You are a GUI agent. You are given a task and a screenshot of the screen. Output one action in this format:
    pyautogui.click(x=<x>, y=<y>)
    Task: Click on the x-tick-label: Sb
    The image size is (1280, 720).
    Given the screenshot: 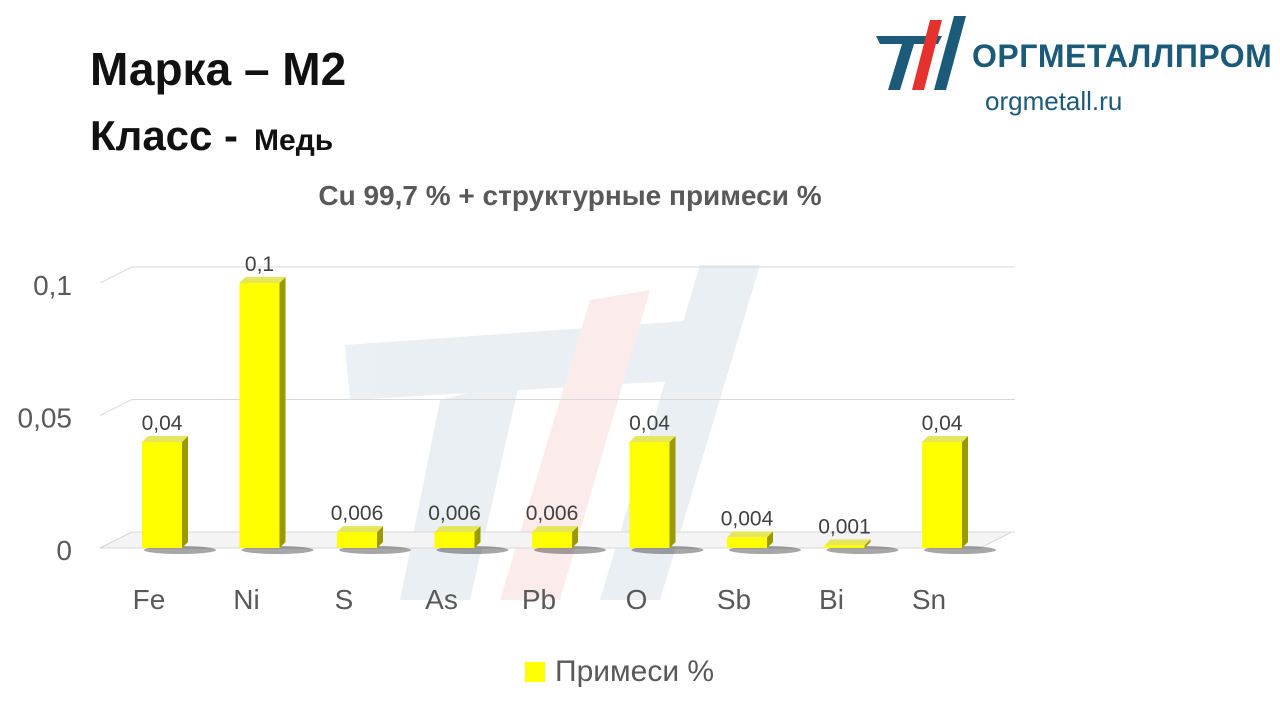 What is the action you would take?
    pyautogui.click(x=734, y=599)
    